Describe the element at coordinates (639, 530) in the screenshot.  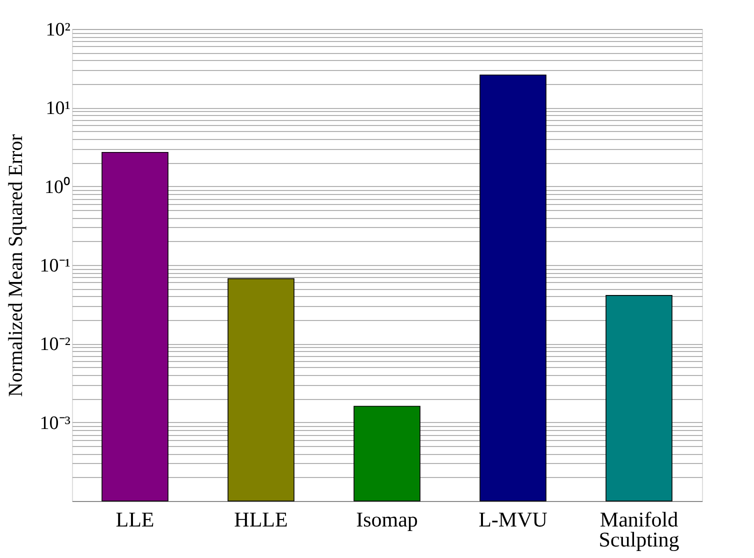
I see `x-tick-label: Manifold Sculpting` at that location.